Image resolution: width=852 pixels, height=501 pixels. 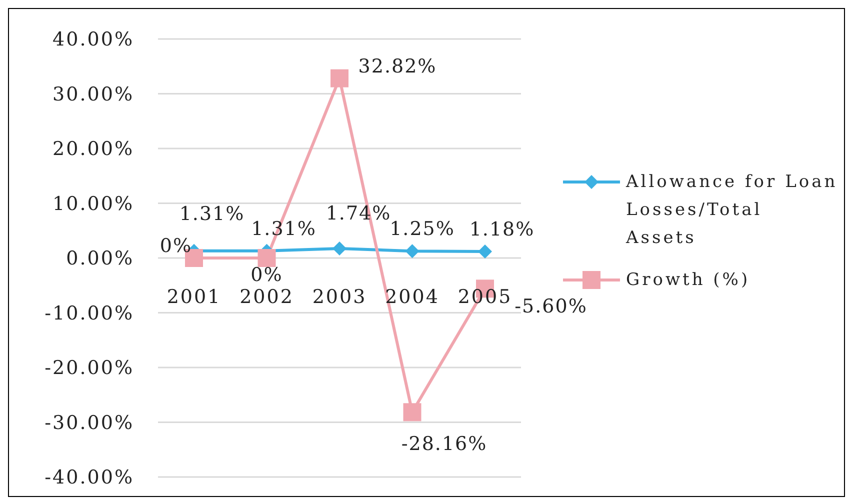 What do you see at coordinates (397, 66) in the screenshot?
I see `data-label: 32.82%` at bounding box center [397, 66].